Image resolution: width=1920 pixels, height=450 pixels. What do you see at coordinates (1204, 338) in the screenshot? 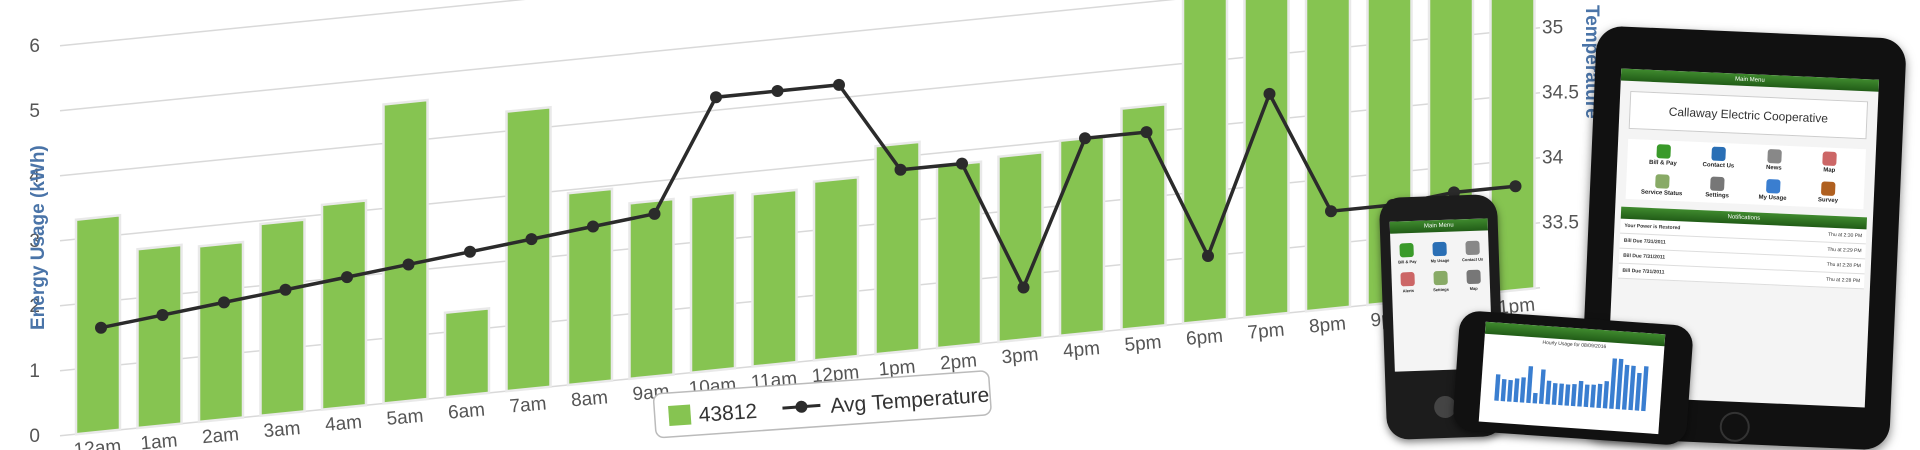
I see `x-tick-label: 6pm` at bounding box center [1204, 338].